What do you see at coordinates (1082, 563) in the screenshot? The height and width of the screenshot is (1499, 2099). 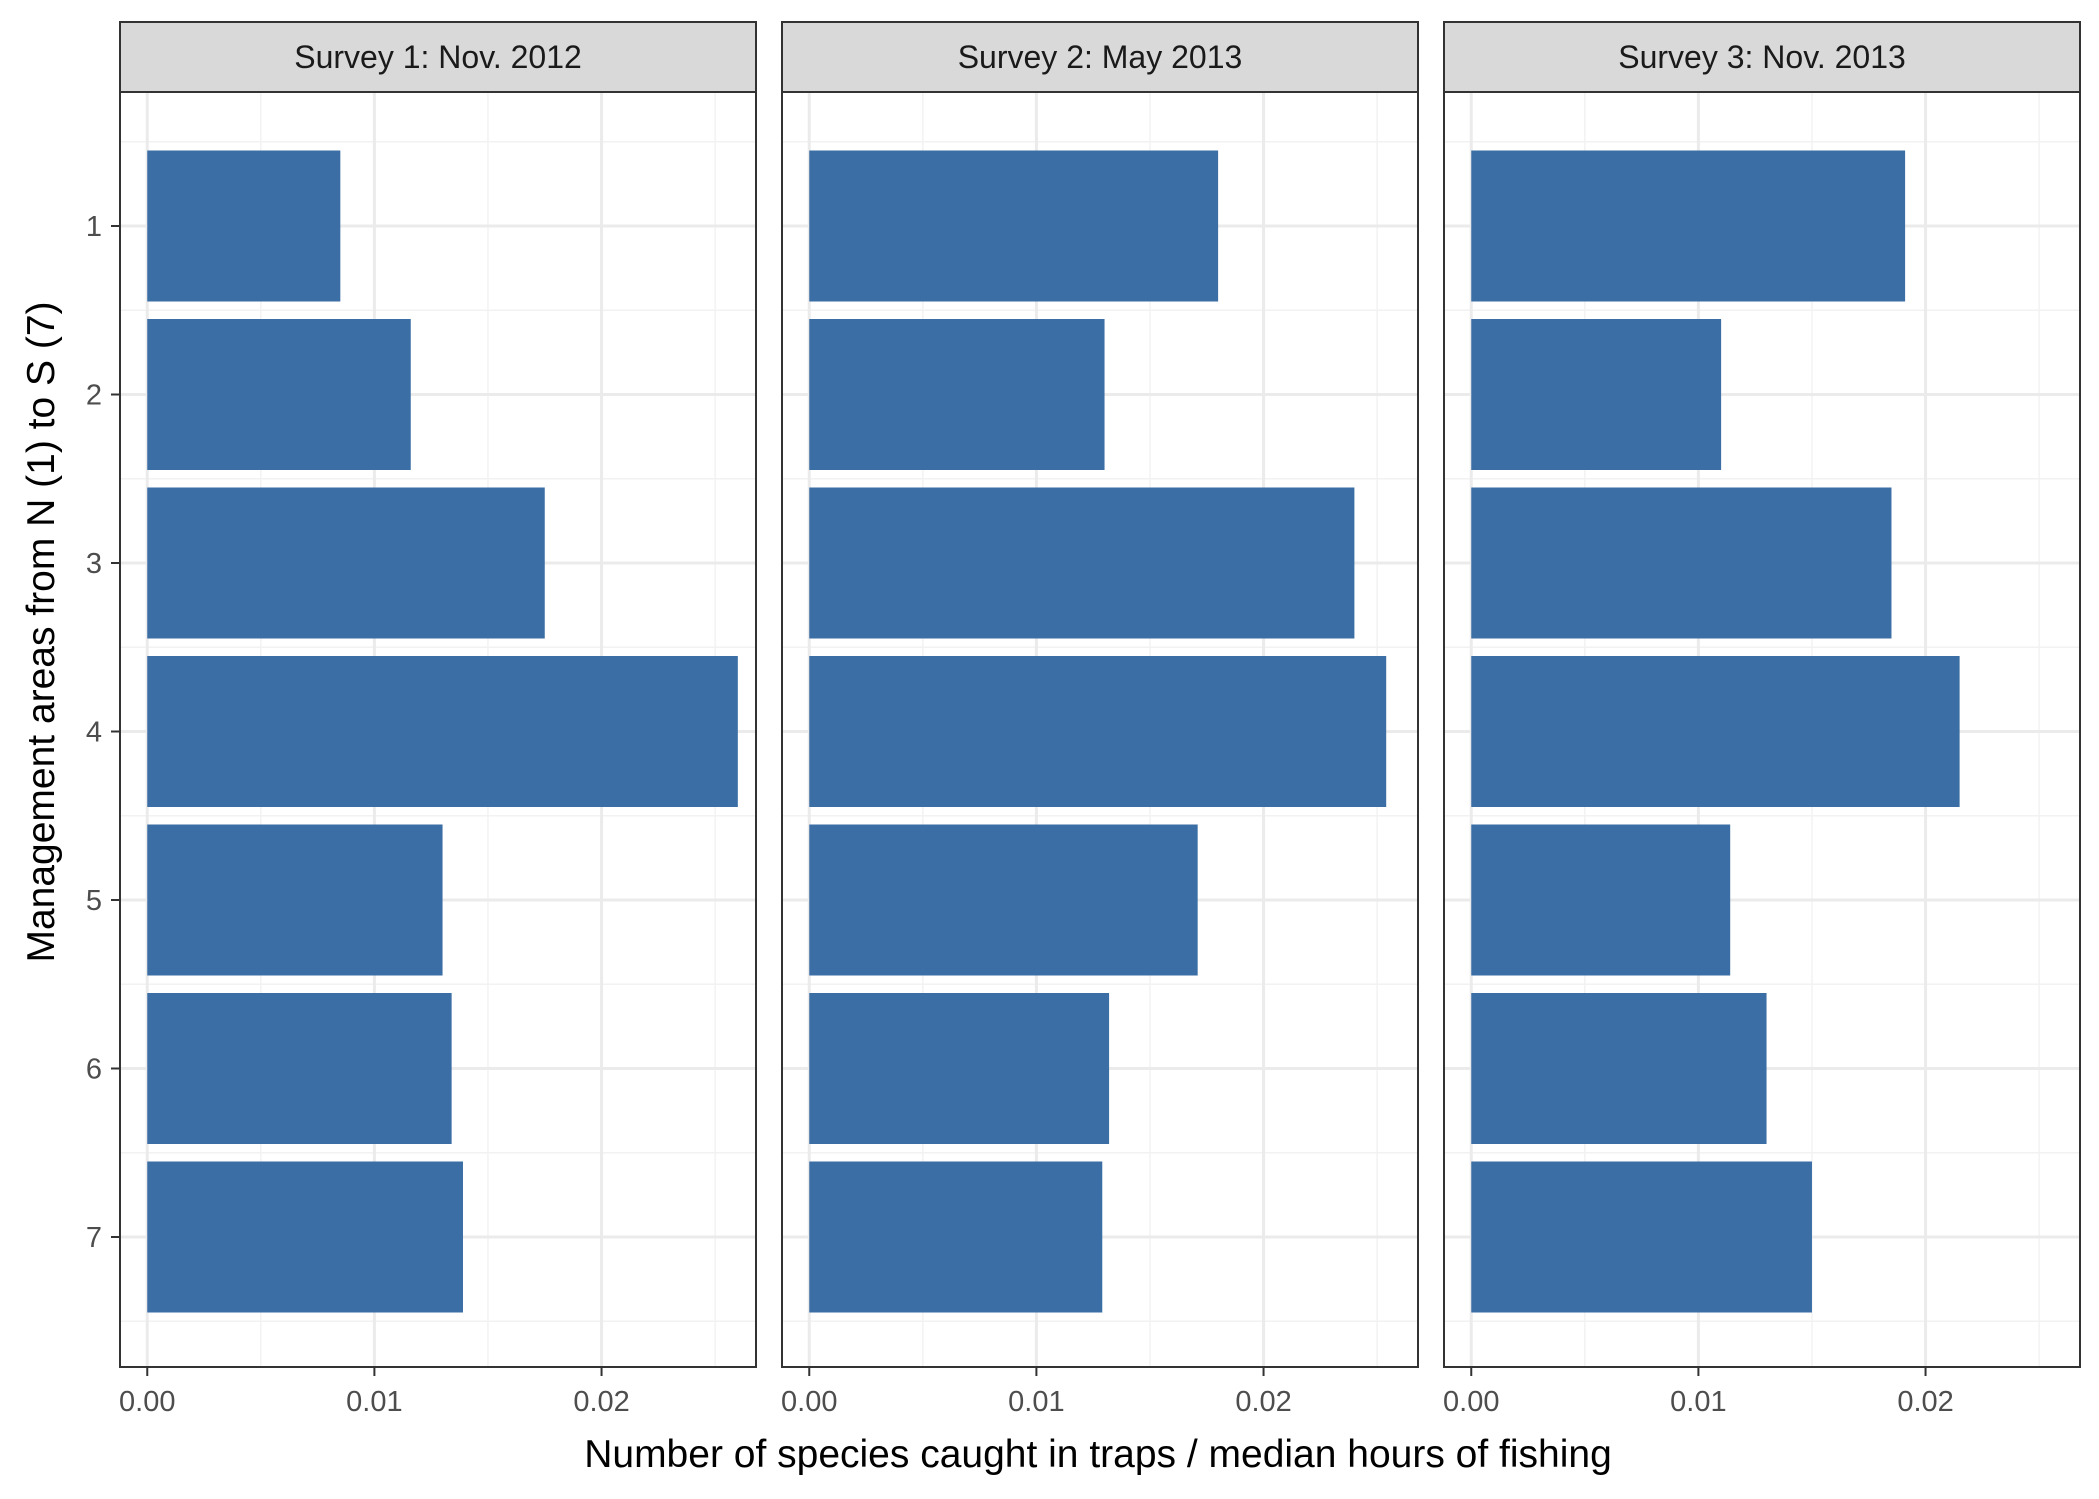 I see `bar-survey2-area3` at bounding box center [1082, 563].